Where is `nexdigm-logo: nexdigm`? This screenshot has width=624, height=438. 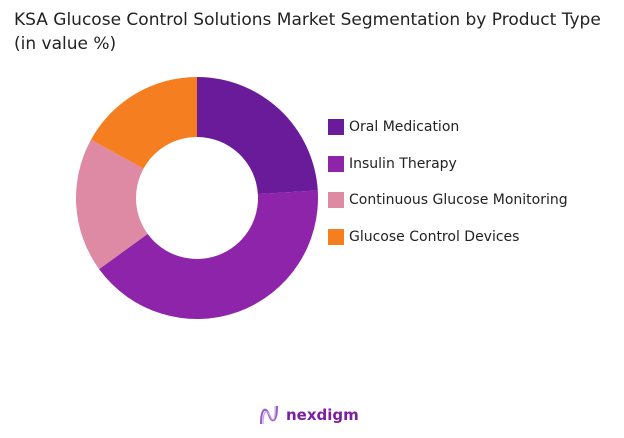 nexdigm-logo: nexdigm is located at coordinates (308, 415).